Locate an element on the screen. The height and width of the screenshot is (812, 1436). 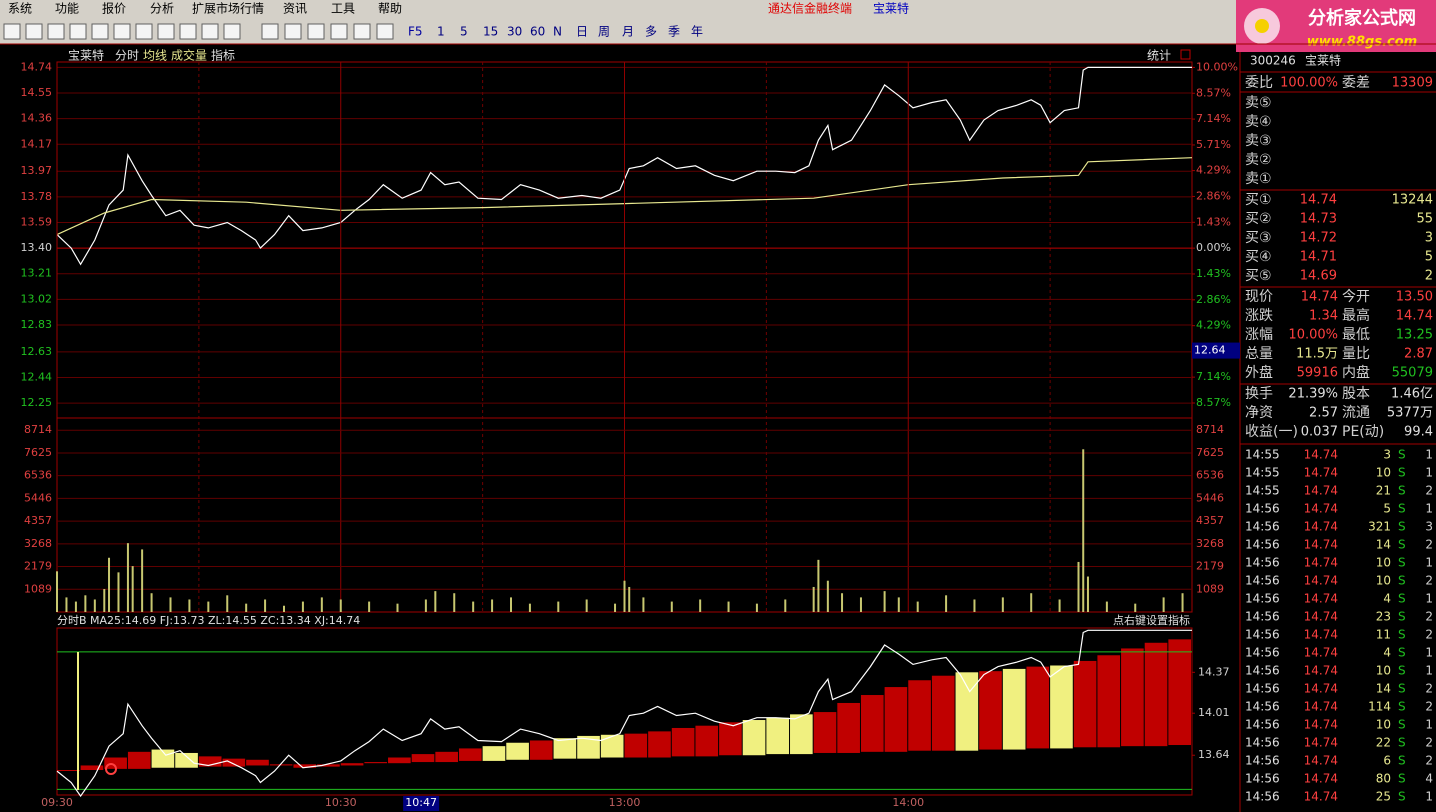
quote-label: 流通 is located at coordinates (1356, 413).